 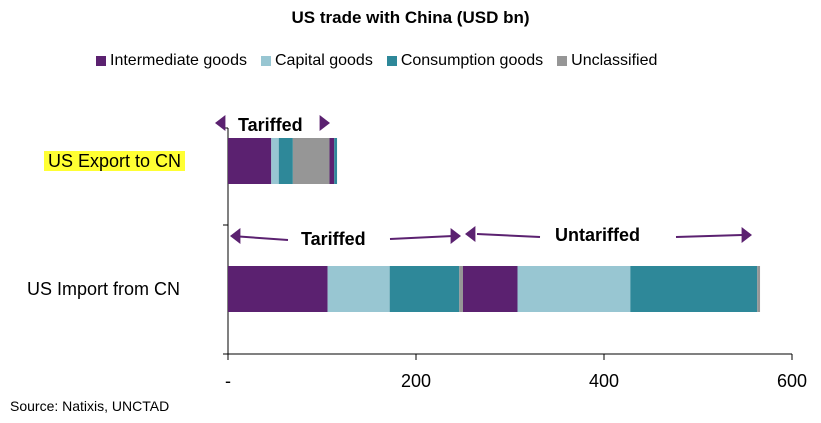 I want to click on chart-title: US trade with China (USD bn), so click(x=410, y=17).